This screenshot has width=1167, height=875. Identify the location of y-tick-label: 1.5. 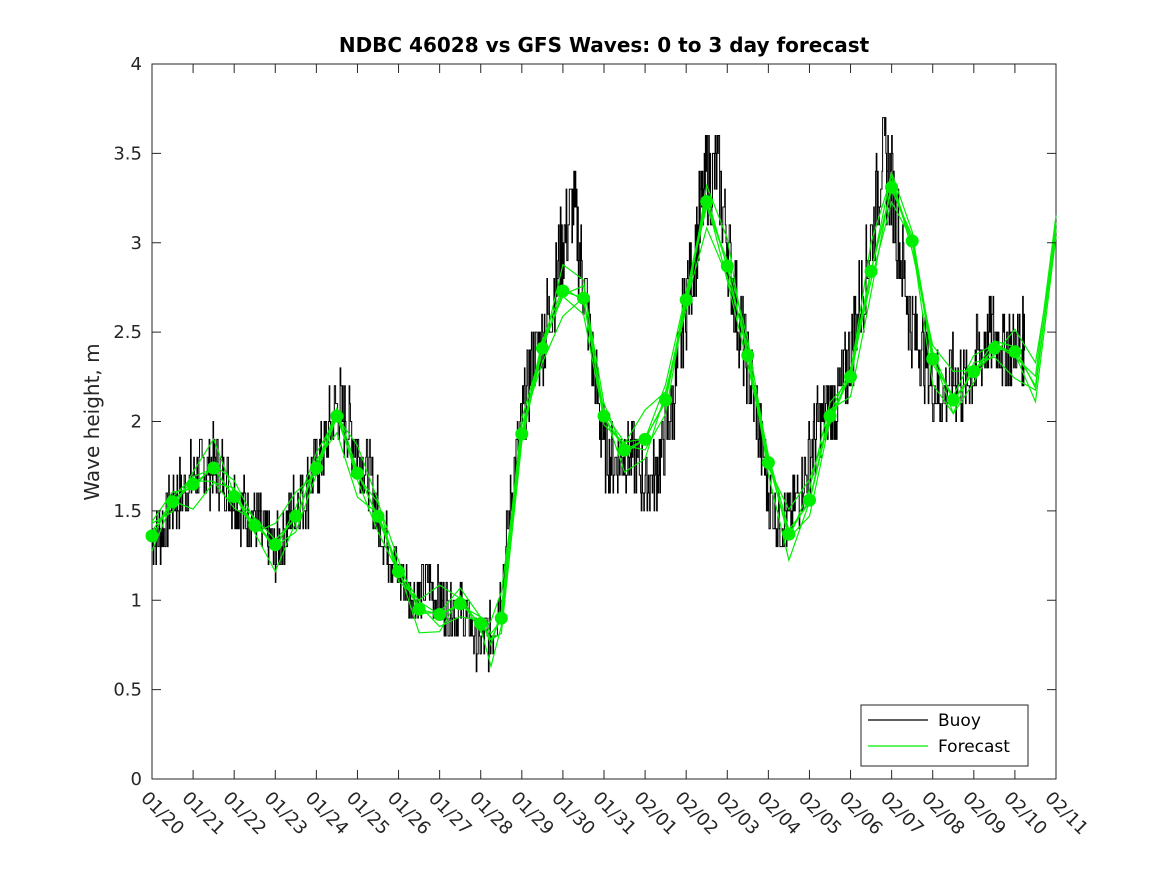
(127, 511).